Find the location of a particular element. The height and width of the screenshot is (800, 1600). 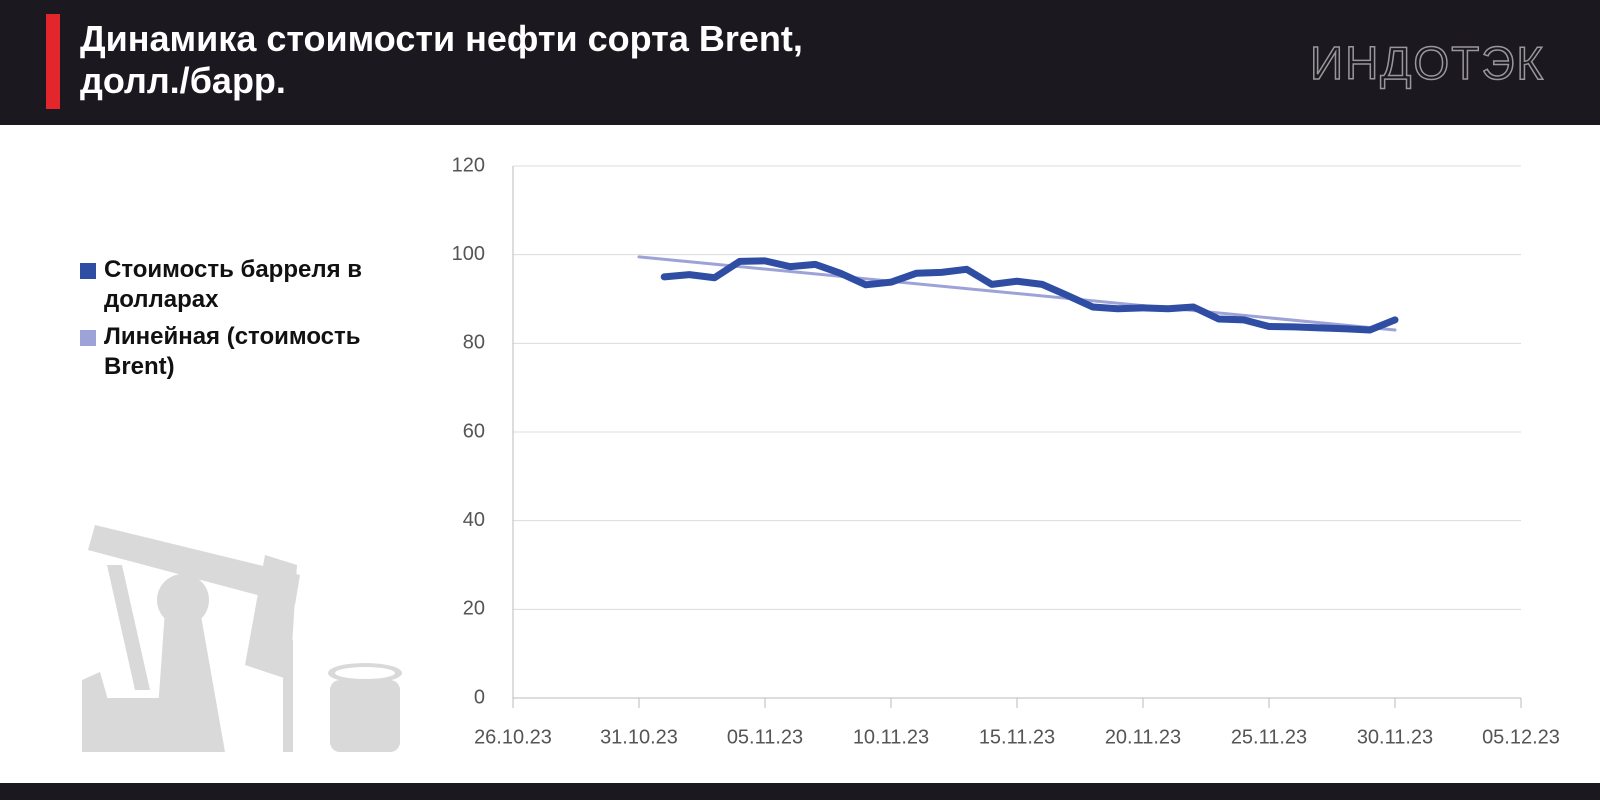

y-tick-label: 0 is located at coordinates (479, 697).